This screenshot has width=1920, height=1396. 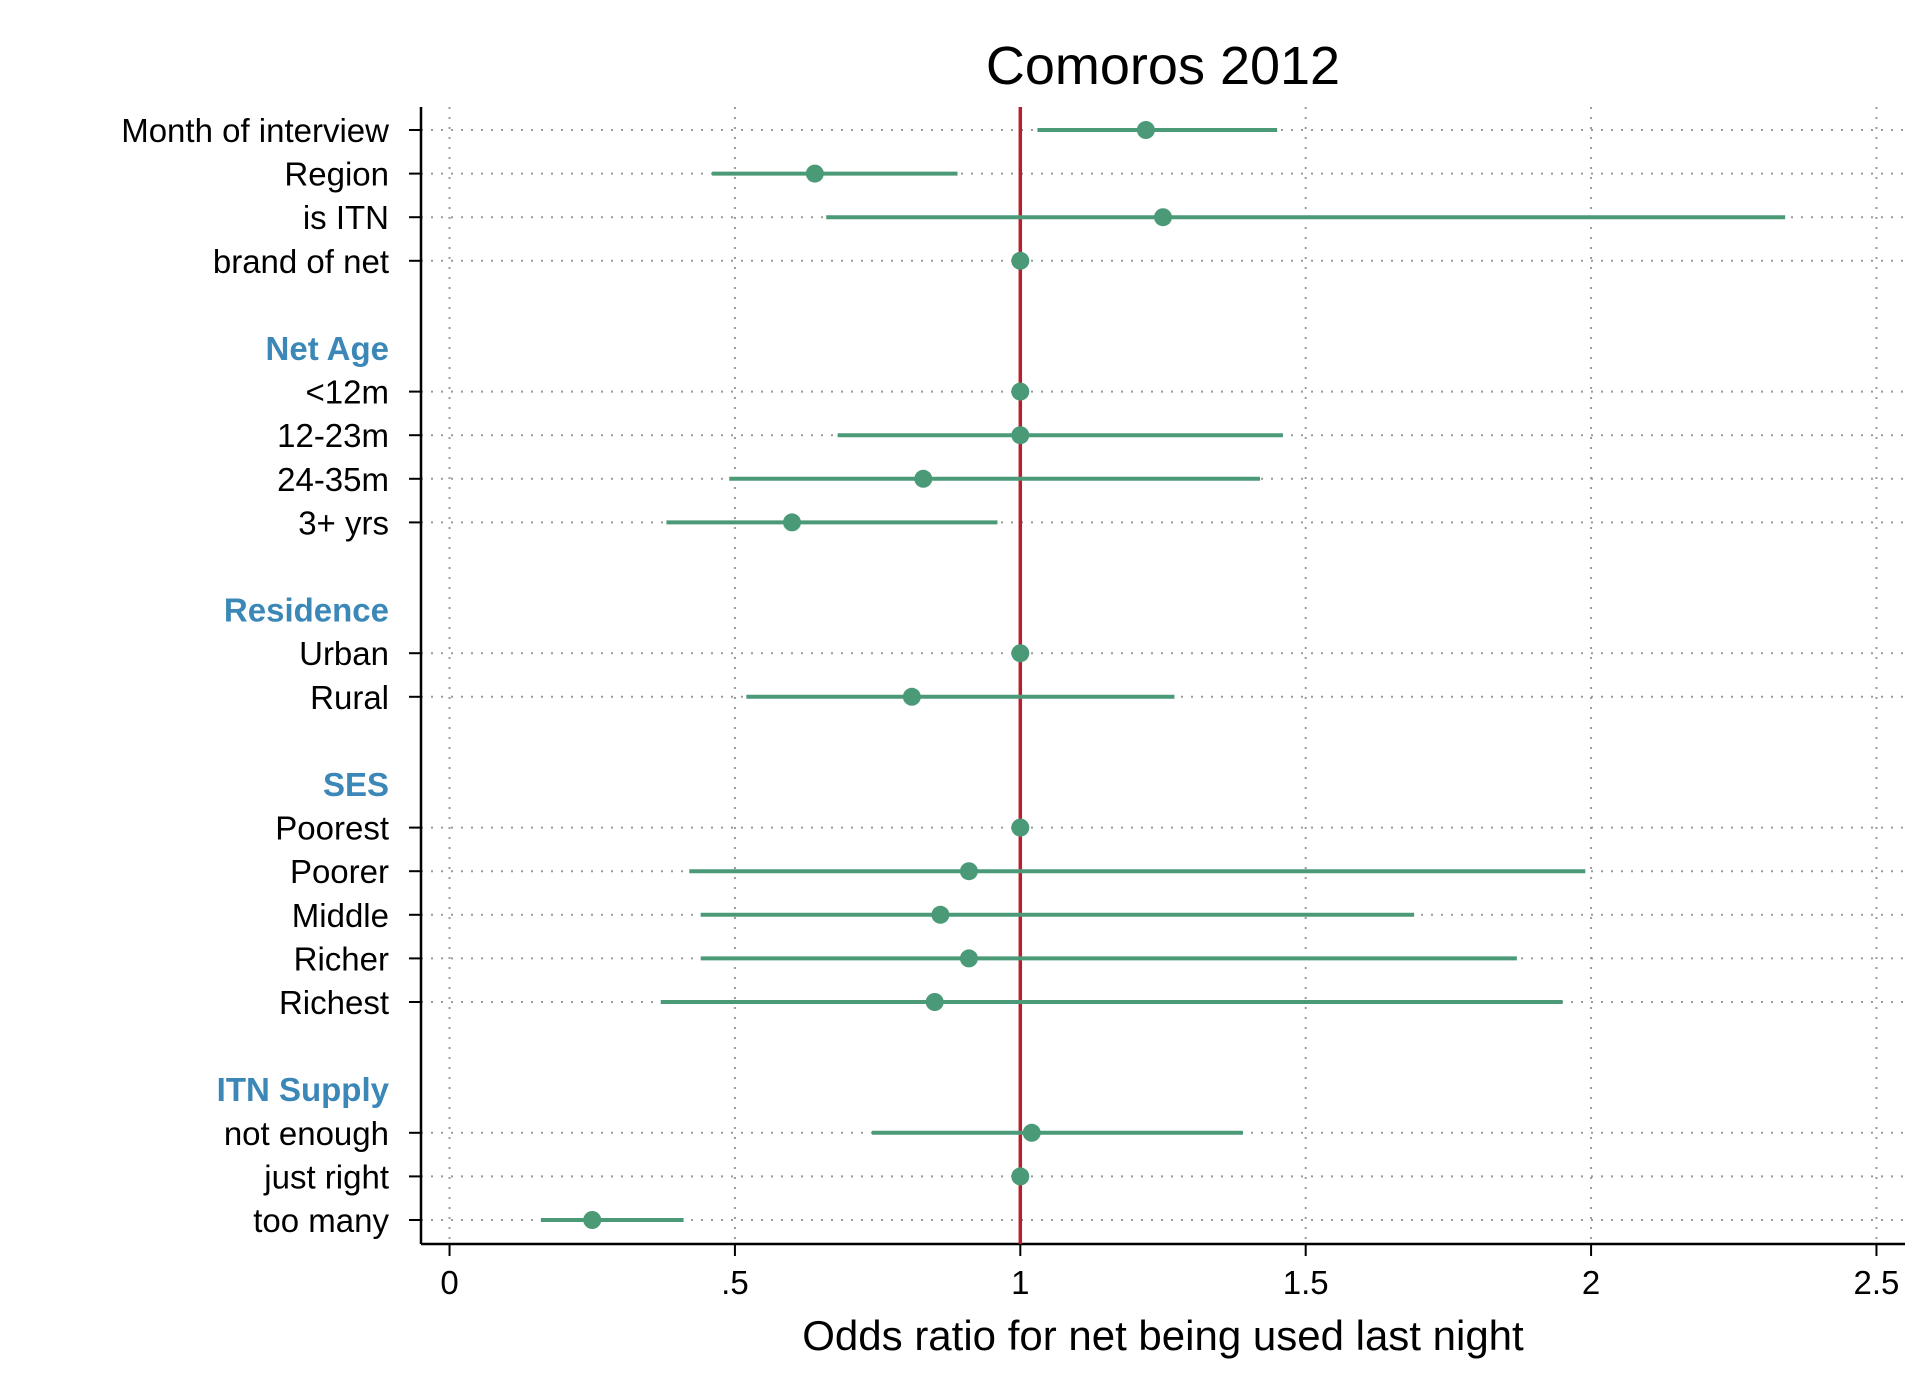 I want to click on group-label: Residence, so click(x=306, y=610).